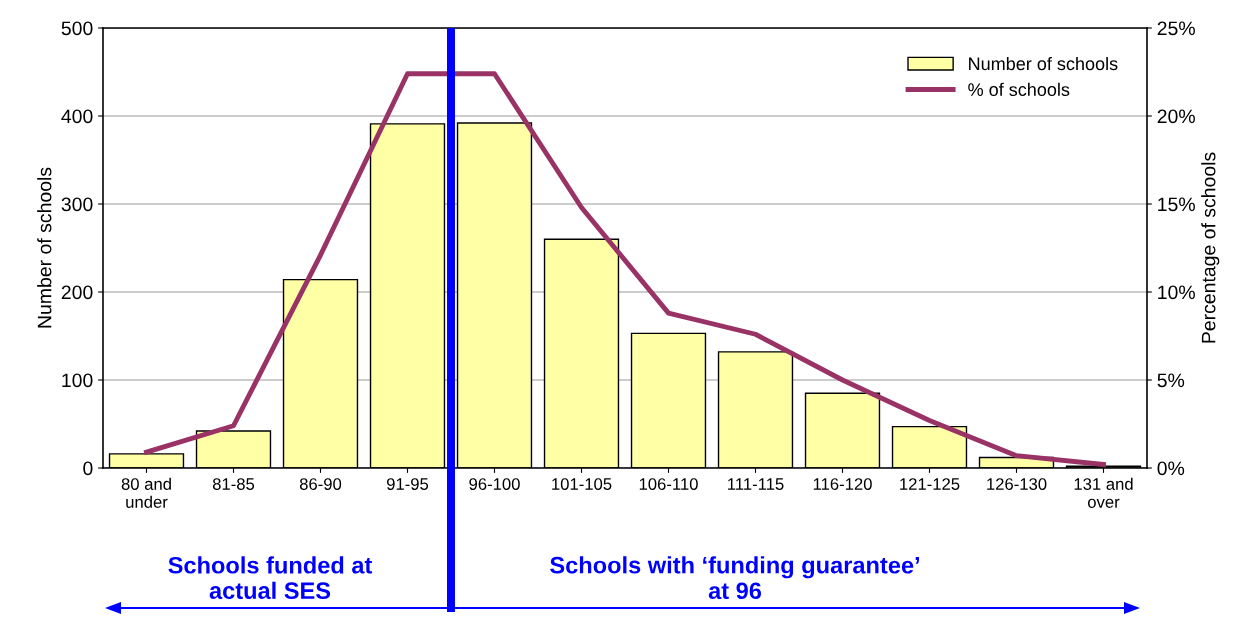 The image size is (1256, 617). I want to click on x-tick-label: 101-105, so click(582, 484).